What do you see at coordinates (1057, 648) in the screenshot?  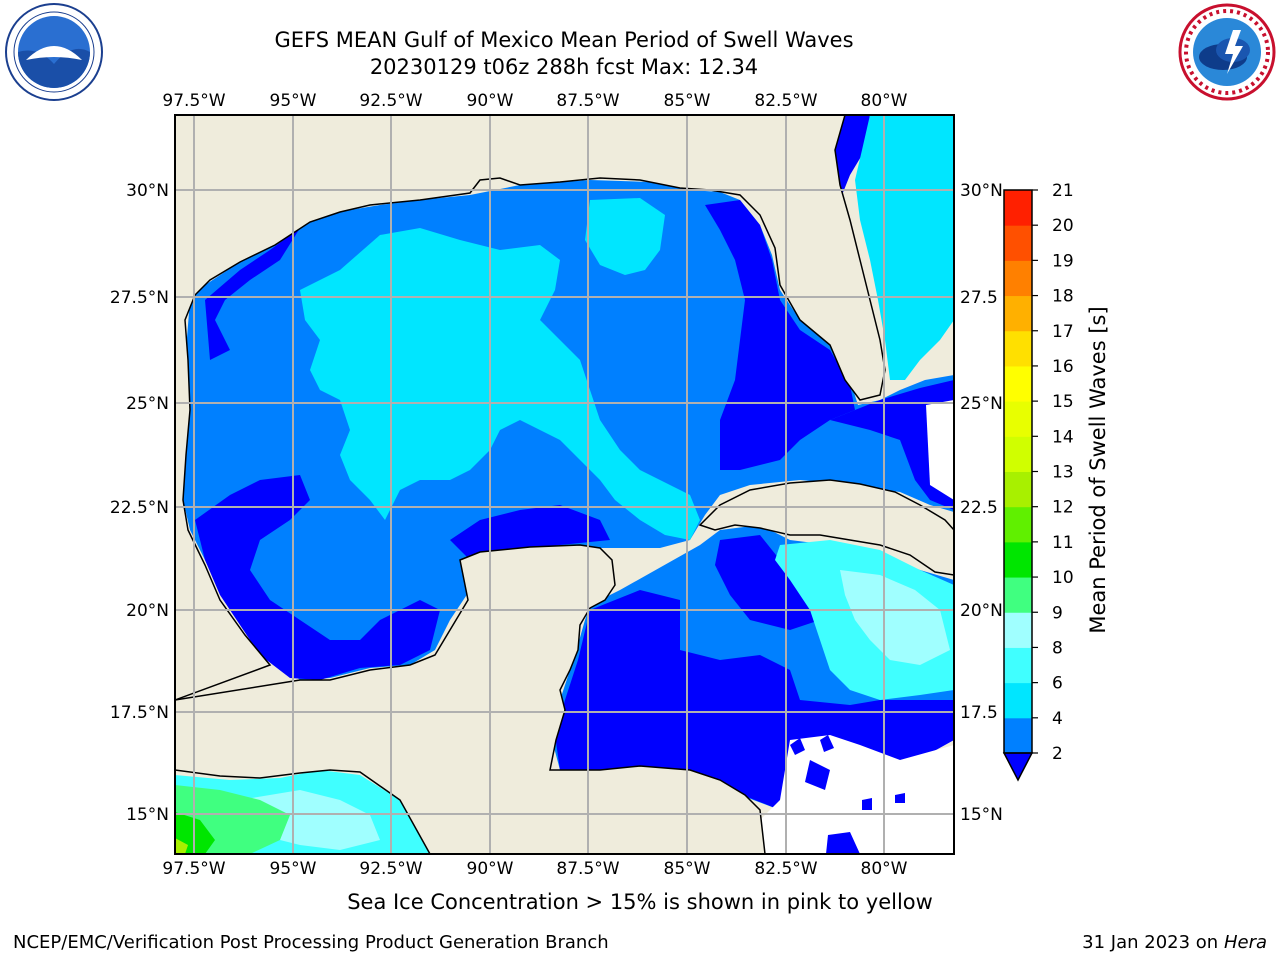 I see `colorbar-tick-label: 8` at bounding box center [1057, 648].